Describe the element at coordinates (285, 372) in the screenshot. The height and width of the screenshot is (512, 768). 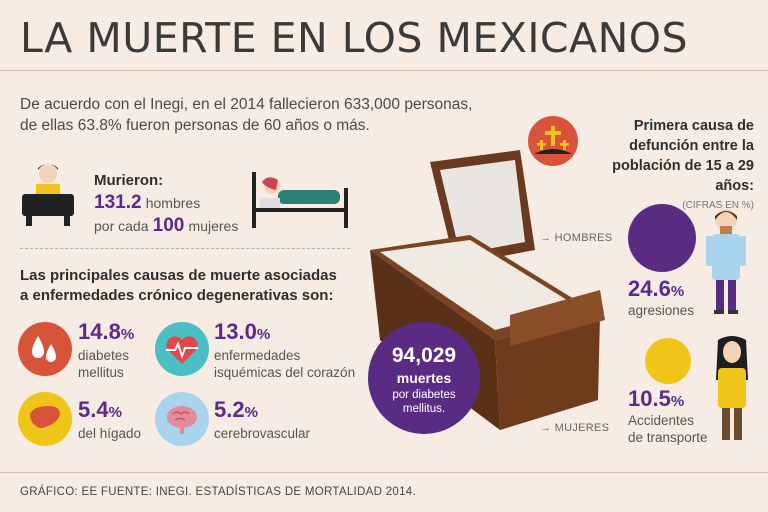
I see `cause-heart-desc-2: isquémicas del corazón` at that location.